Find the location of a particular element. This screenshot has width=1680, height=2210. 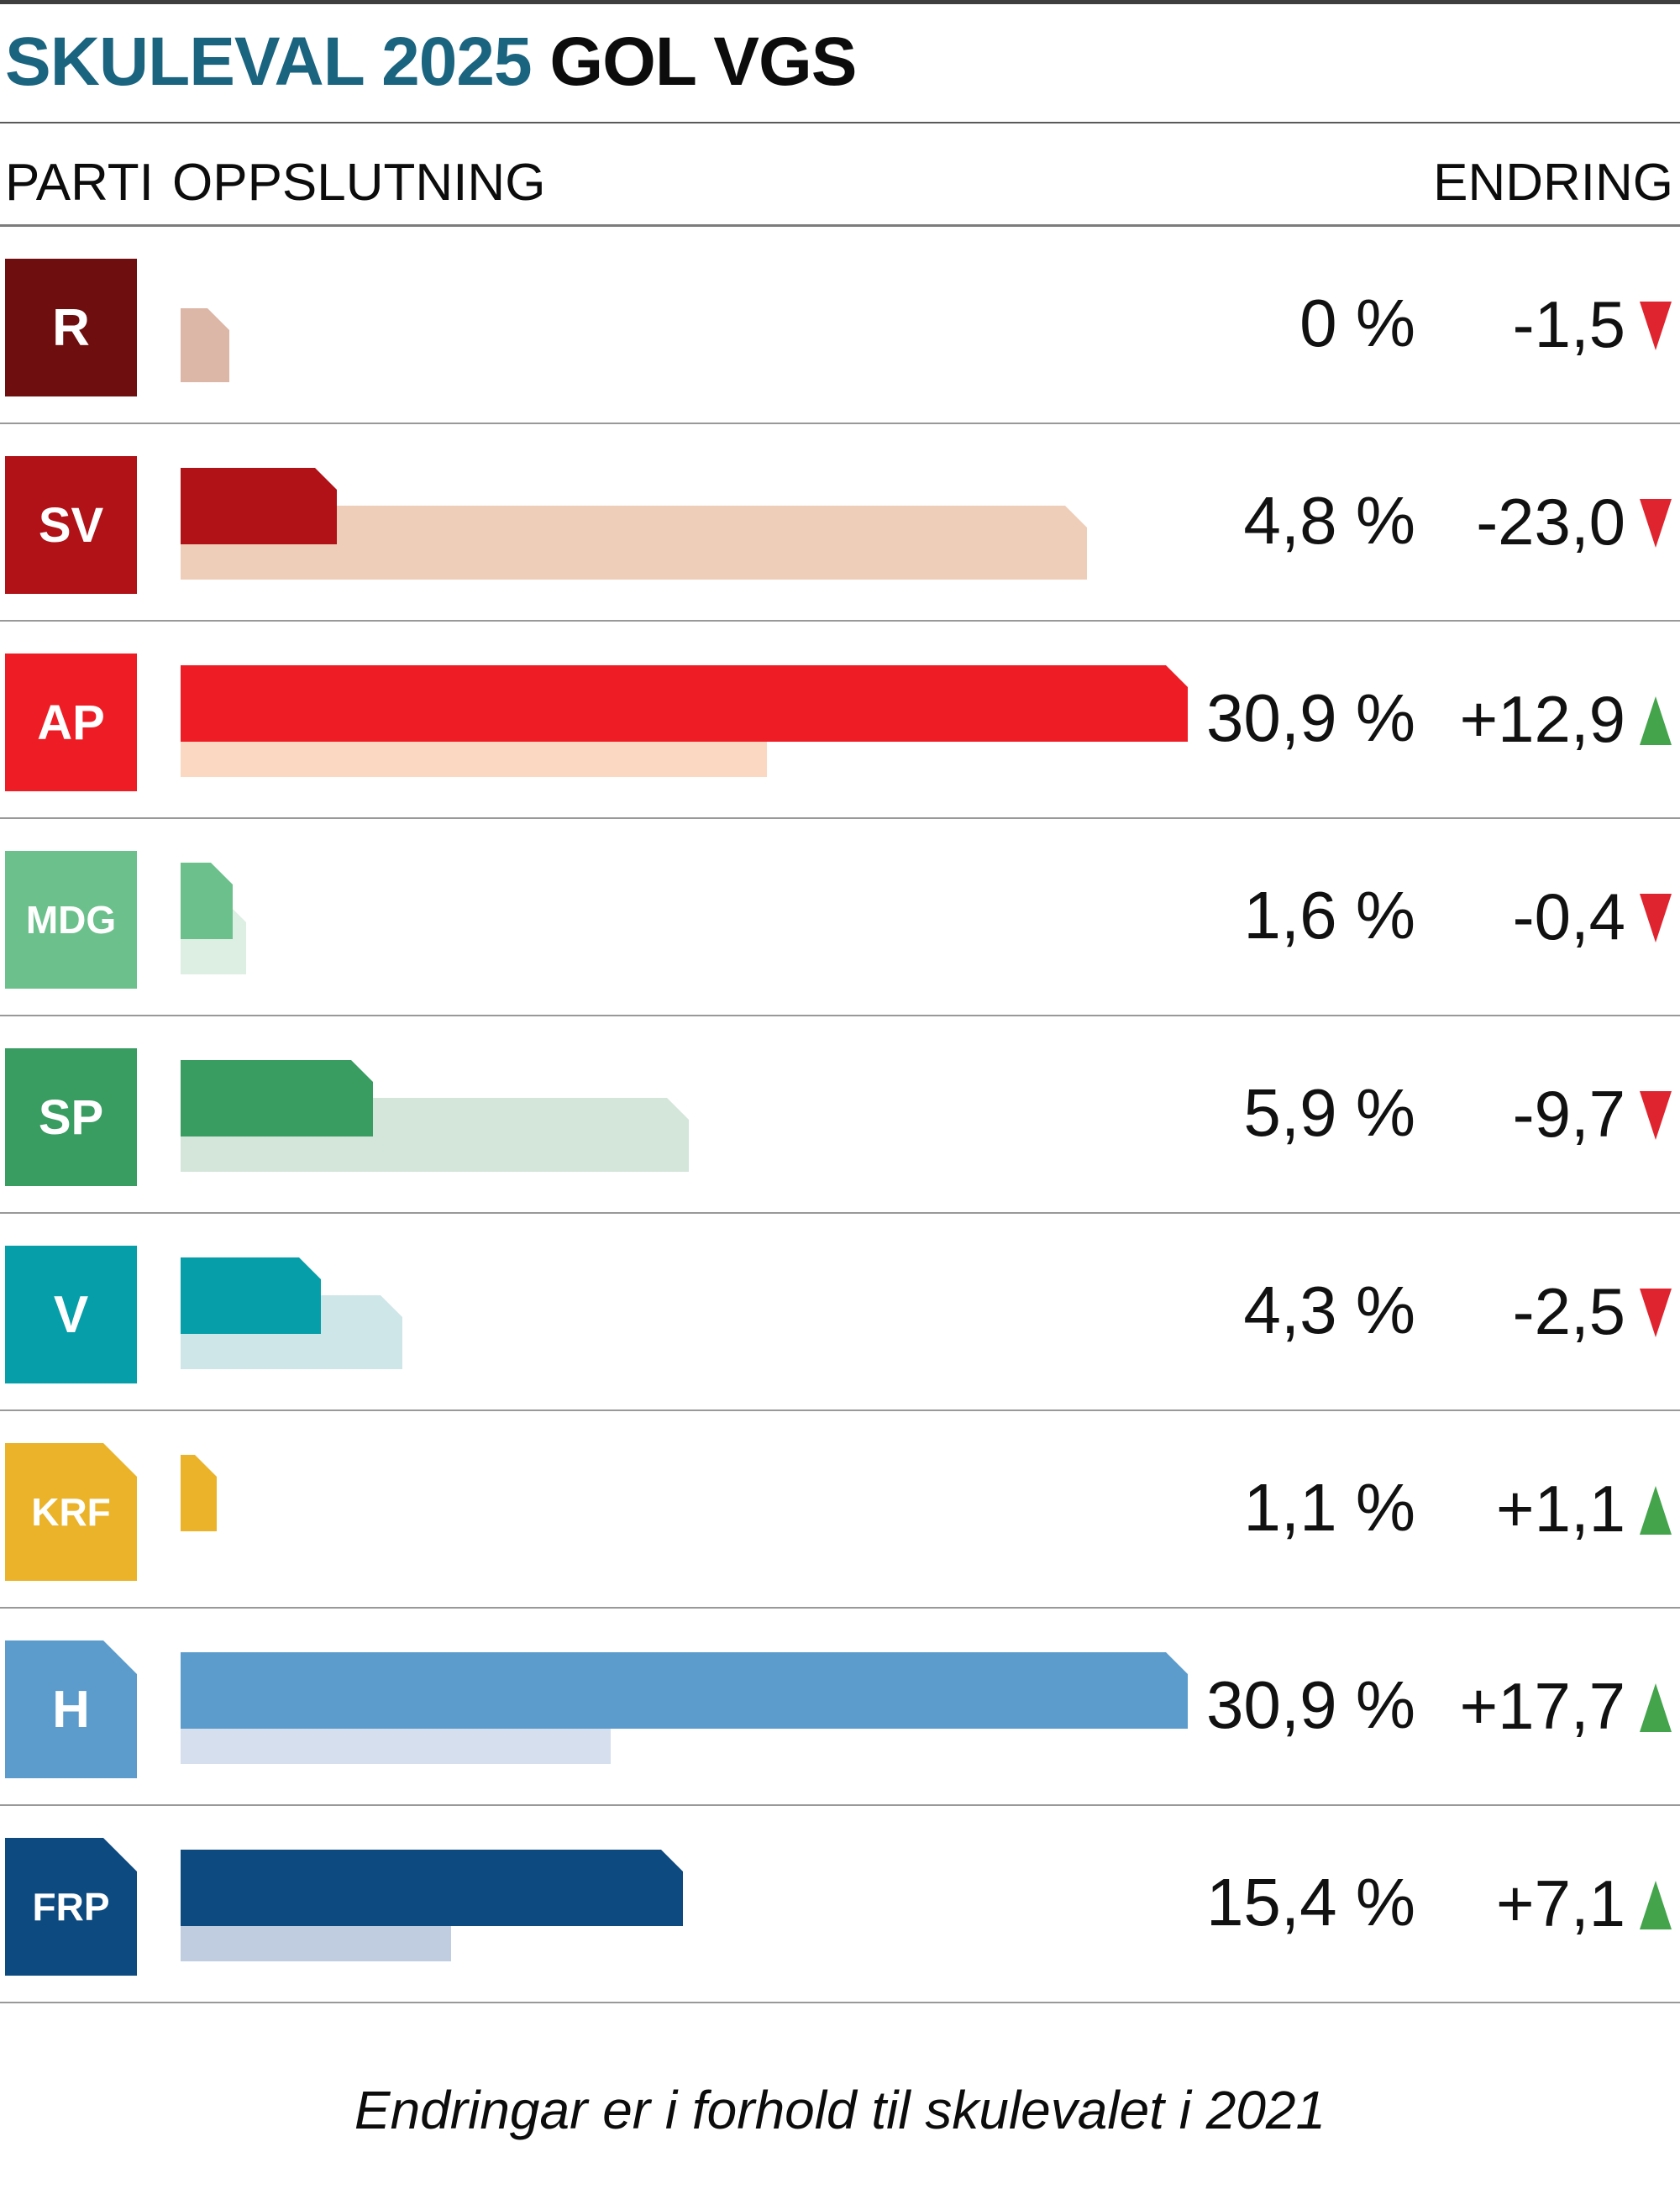

party-square: AP is located at coordinates (71, 722).